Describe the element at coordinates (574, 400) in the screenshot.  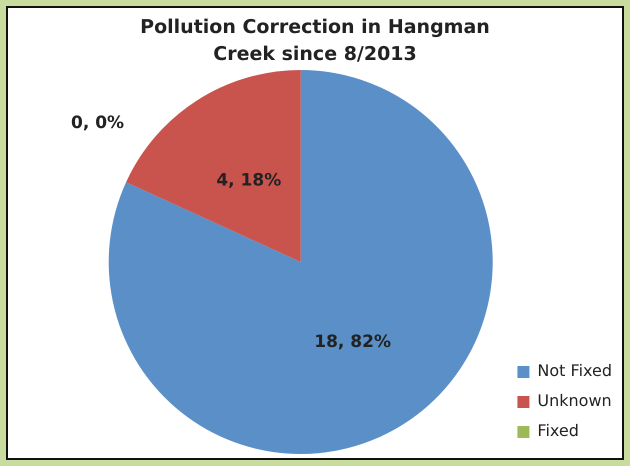
I see `legend-label: Unknown` at that location.